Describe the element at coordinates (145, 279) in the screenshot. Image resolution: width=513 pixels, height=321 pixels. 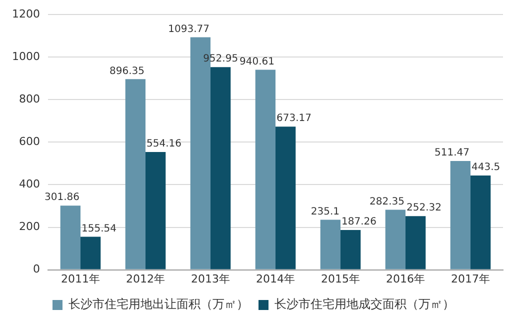
I see `x-tick-label: 2012年` at that location.